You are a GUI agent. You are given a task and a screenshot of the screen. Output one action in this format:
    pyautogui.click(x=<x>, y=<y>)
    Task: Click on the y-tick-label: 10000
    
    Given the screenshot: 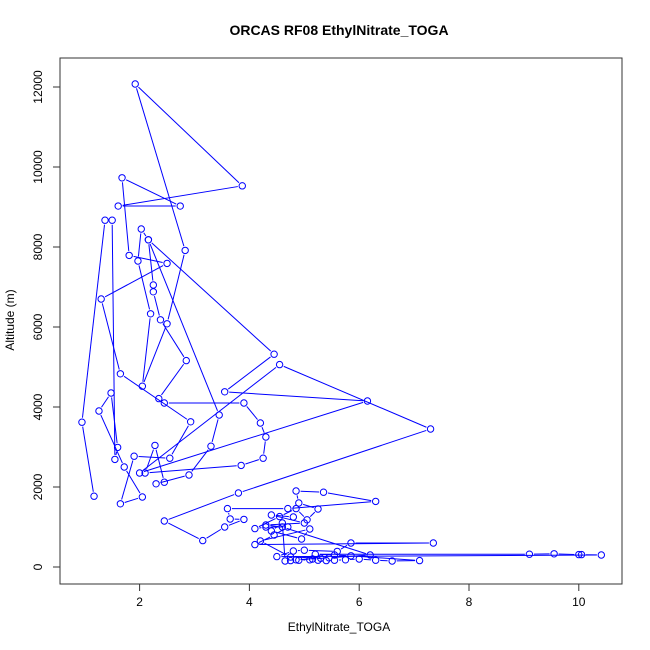 What is the action you would take?
    pyautogui.click(x=38, y=167)
    